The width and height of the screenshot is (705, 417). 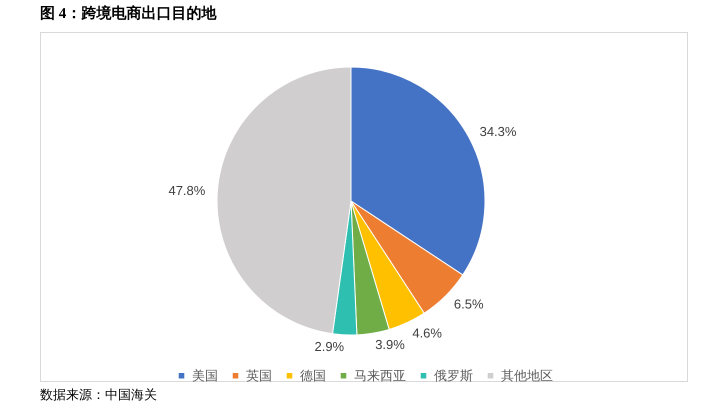 What do you see at coordinates (453, 375) in the screenshot?
I see `legend-label: 俄罗斯` at bounding box center [453, 375].